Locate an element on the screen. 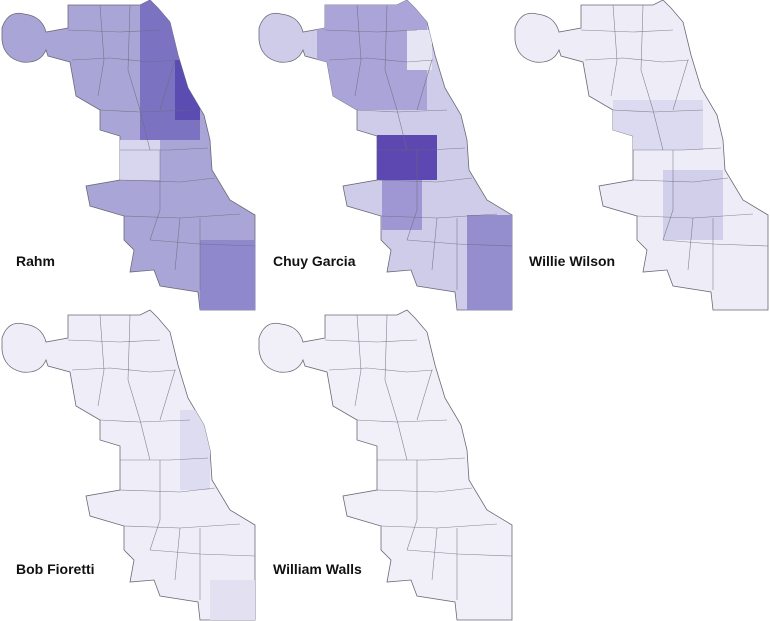  map-label: Bob Fioretti is located at coordinates (55, 569).